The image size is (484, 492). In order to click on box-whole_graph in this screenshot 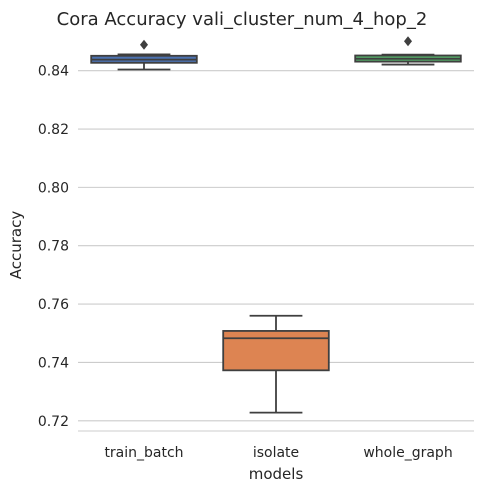, I will do `click(408, 51)`.